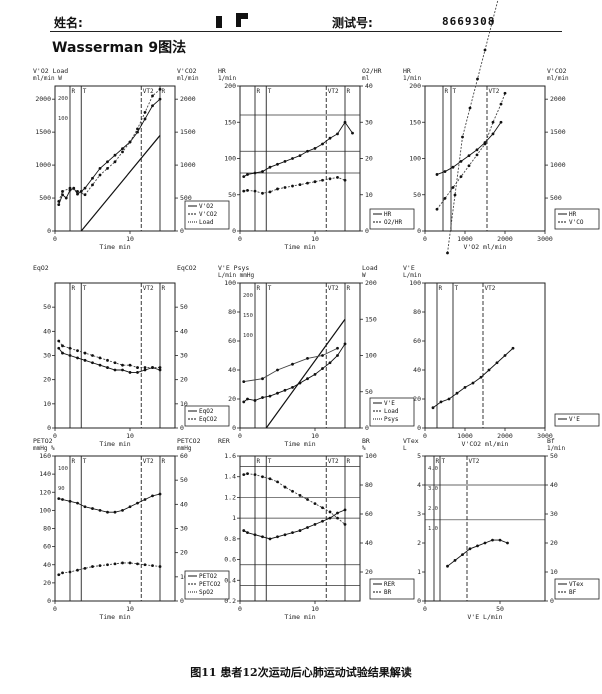 The image size is (602, 694). Describe the element at coordinates (574, 419) in the screenshot. I see `legend-entry: V'E` at that location.